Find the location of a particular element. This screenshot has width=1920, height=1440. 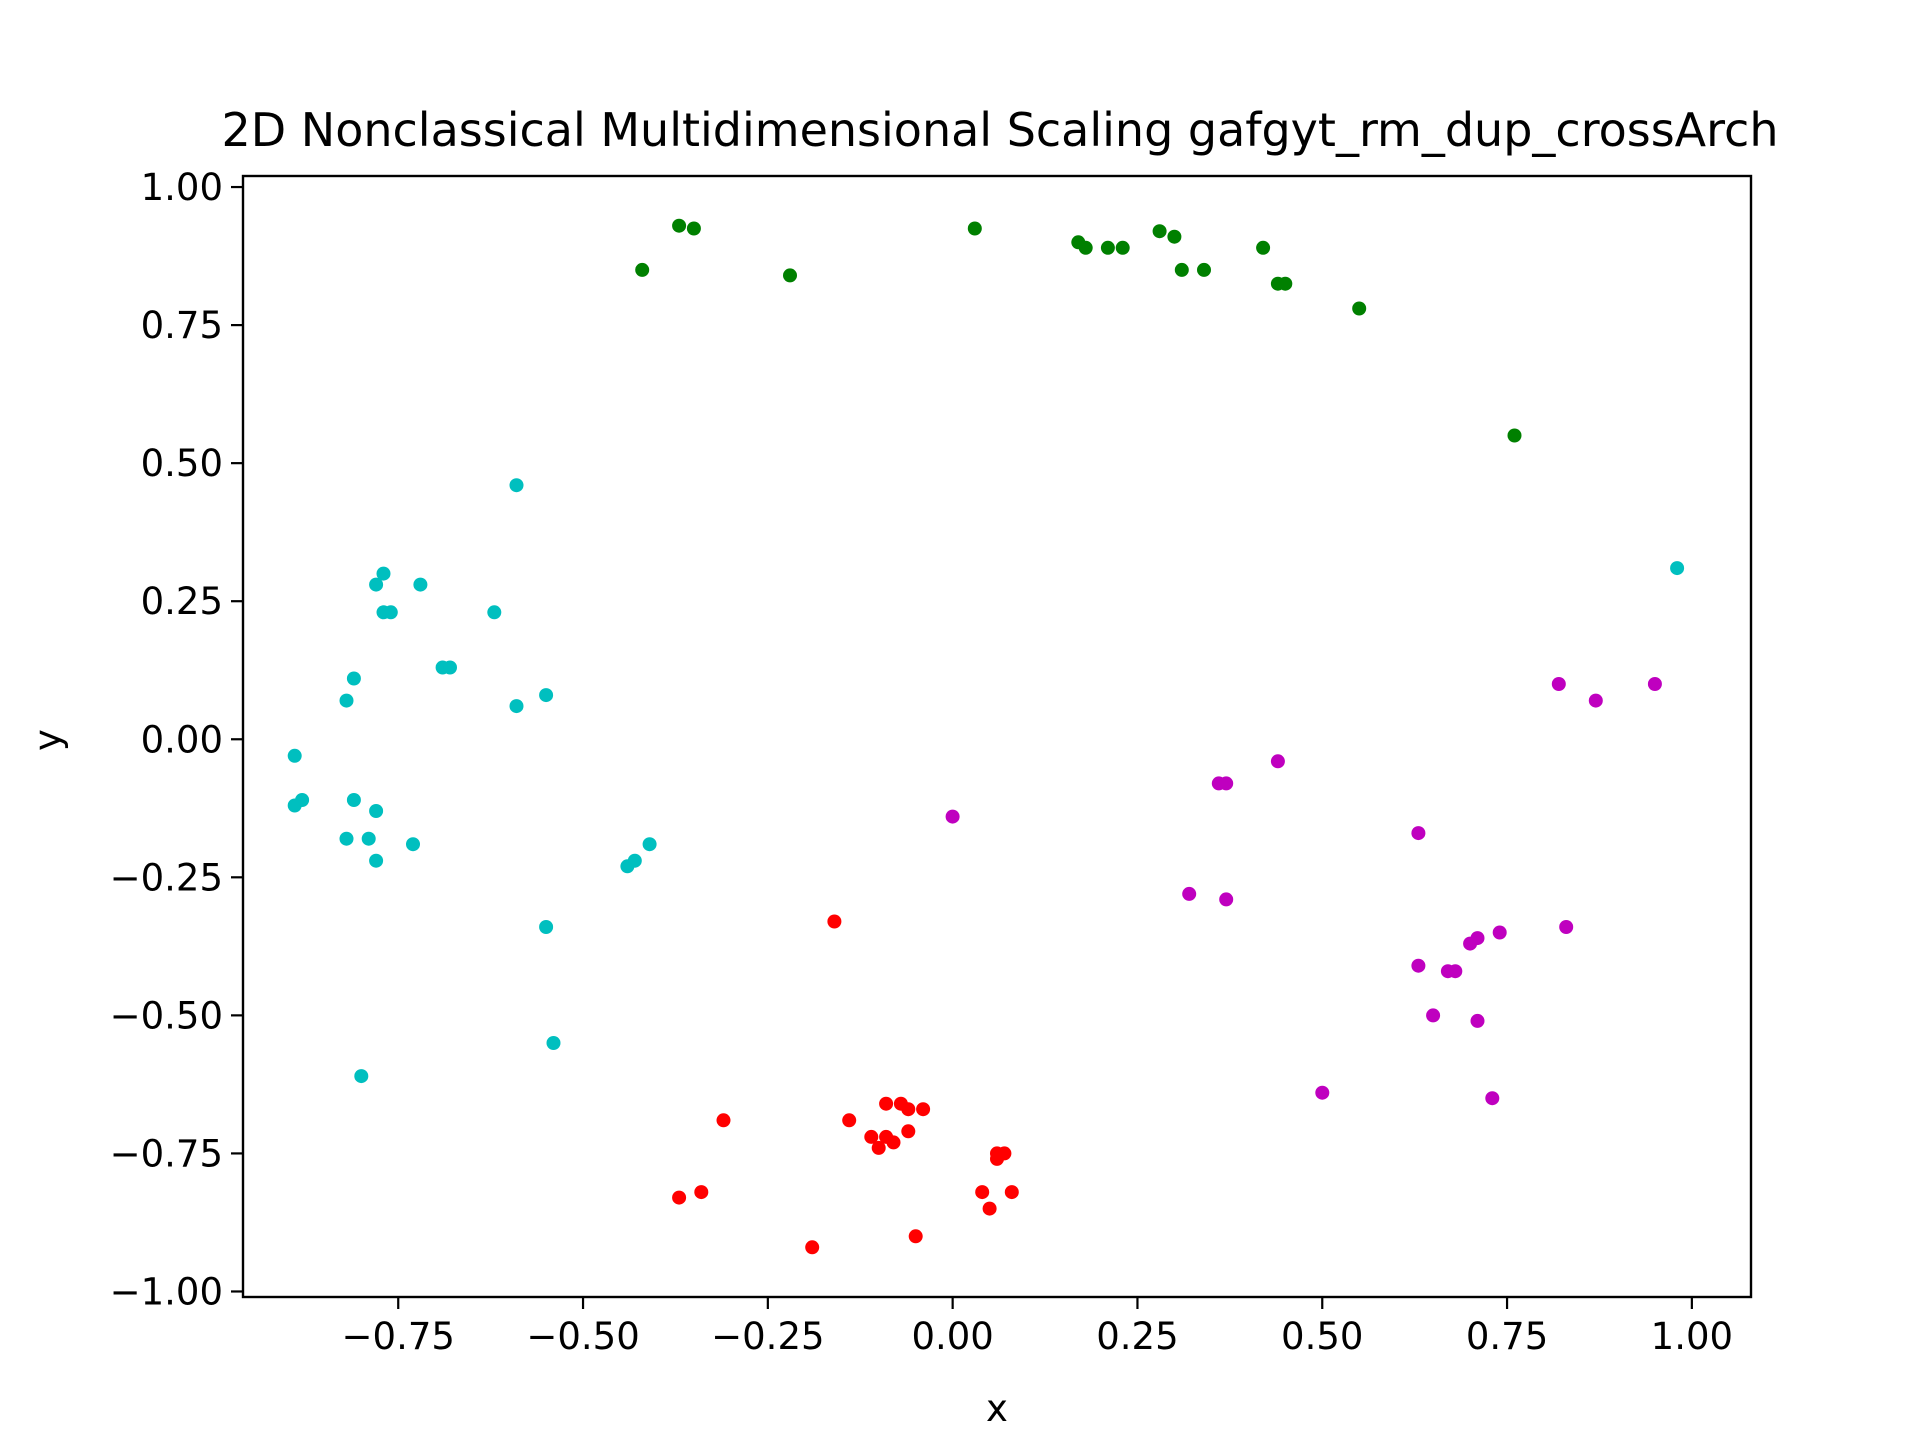

y-tick-label: −0.25 is located at coordinates (166, 877).